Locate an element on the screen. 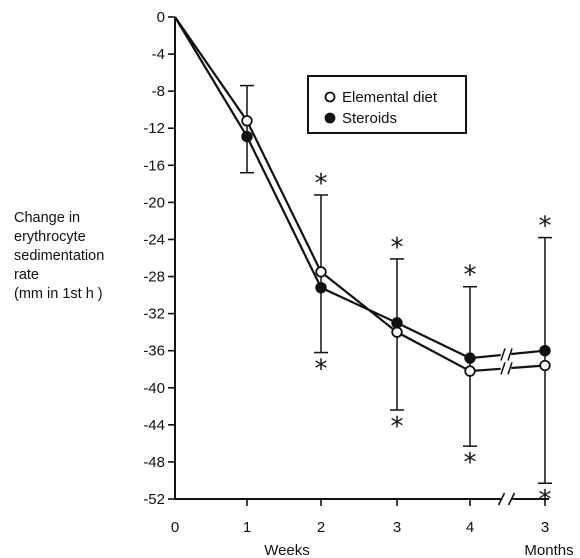 This screenshot has height=558, width=580. legend: Elemental diet Steroids is located at coordinates (387, 104).